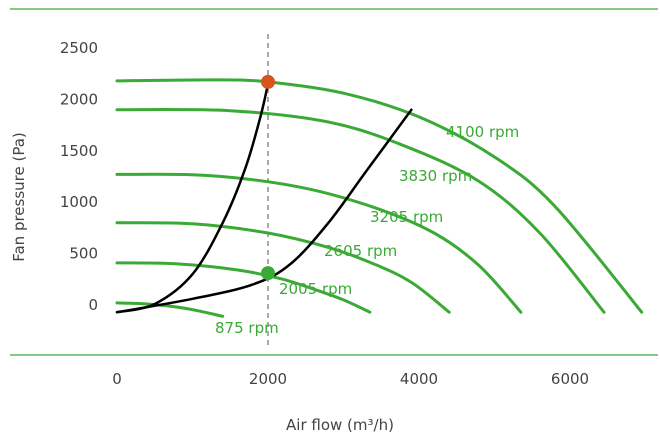 This screenshot has height=439, width=660. What do you see at coordinates (340, 425) in the screenshot?
I see `x-axis-title: Air flow (m³/h)` at bounding box center [340, 425].